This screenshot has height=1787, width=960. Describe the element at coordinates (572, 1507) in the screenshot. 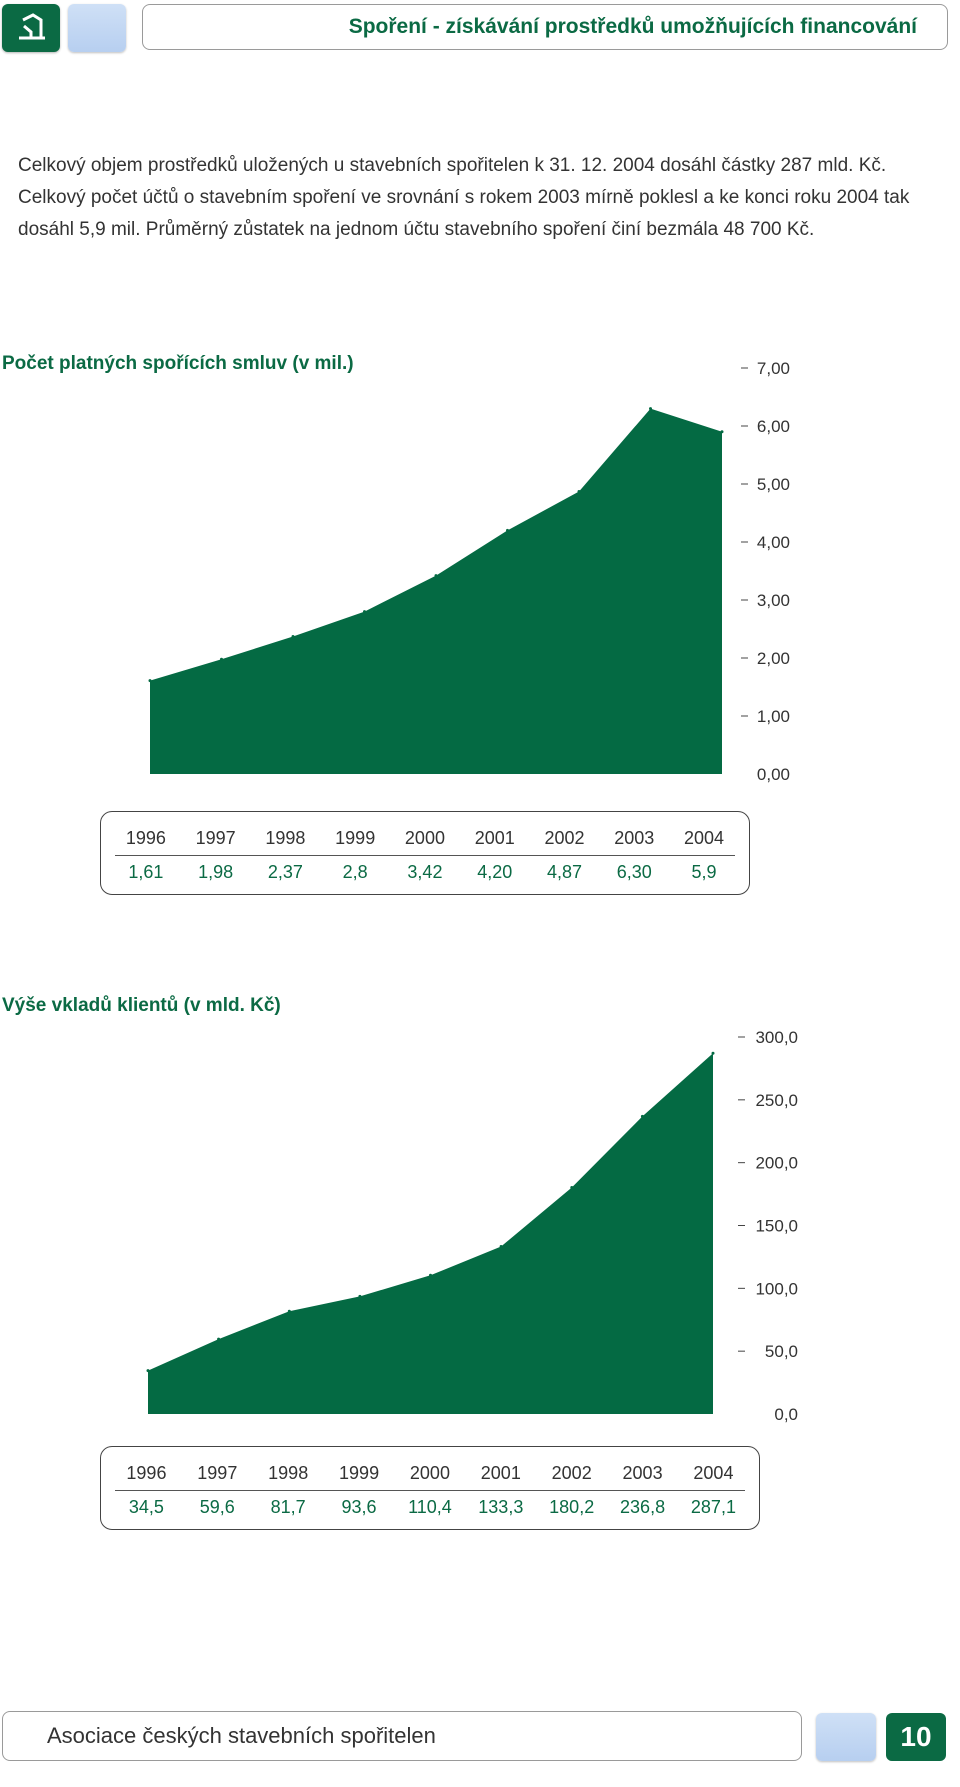

I see `table-value-cell: 180,2` at that location.